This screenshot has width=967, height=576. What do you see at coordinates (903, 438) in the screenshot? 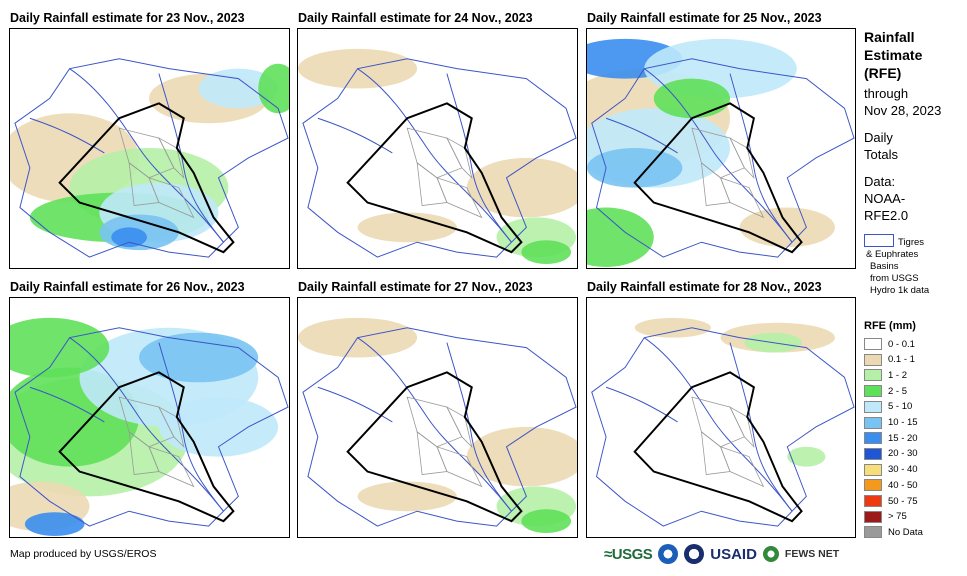
I see `legend-label: 15 - 20` at bounding box center [903, 438].